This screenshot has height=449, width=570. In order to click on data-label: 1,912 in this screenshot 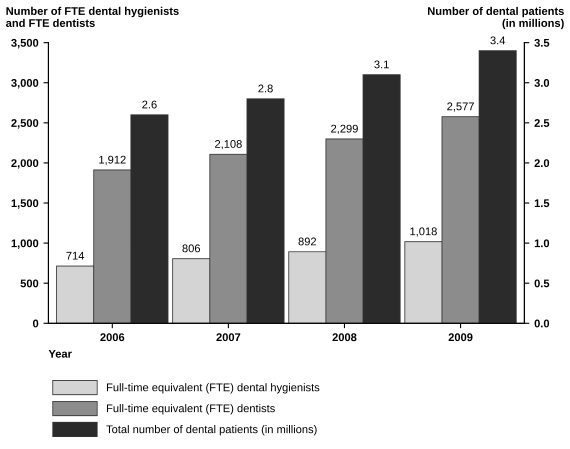, I will do `click(112, 160)`.